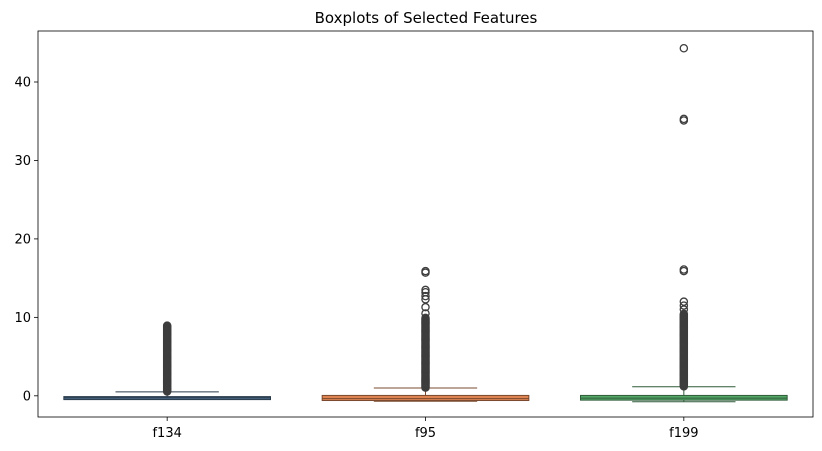 The height and width of the screenshot is (451, 822). Describe the element at coordinates (683, 433) in the screenshot. I see `x-tick-label: f199` at that location.